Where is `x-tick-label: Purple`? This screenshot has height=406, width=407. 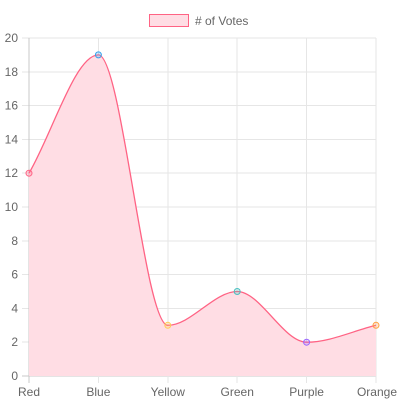
x-tick-label: Purple is located at coordinates (306, 392).